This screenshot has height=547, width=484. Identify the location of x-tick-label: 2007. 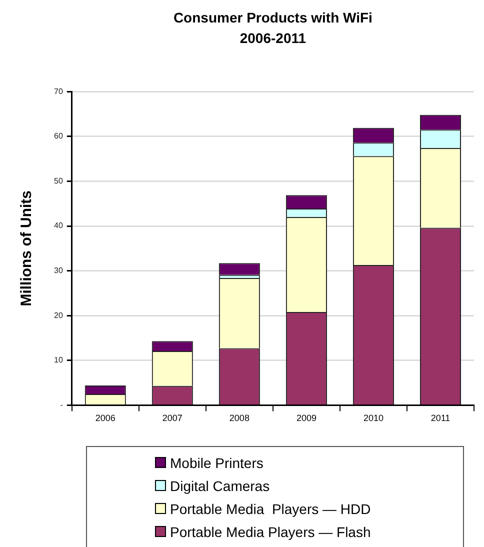
(172, 418).